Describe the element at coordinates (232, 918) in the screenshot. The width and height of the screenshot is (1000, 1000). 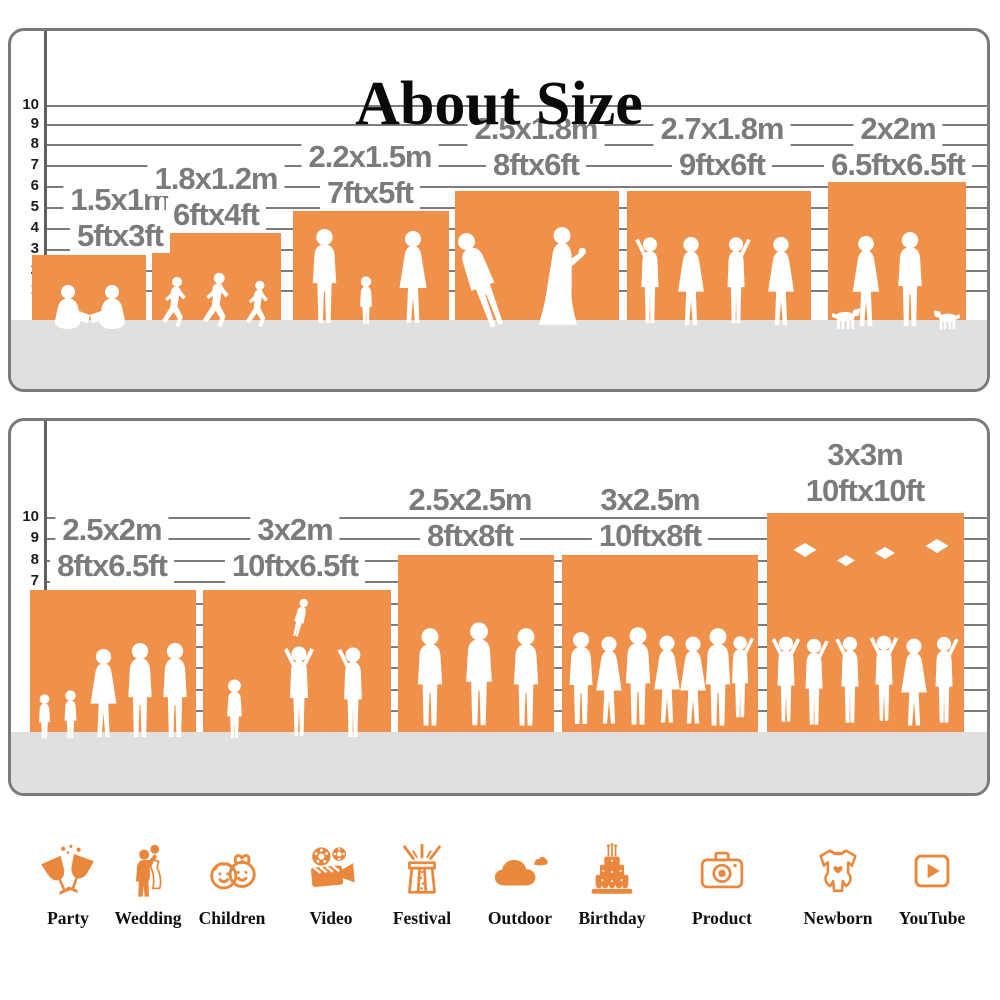
I see `category-label: Children` at that location.